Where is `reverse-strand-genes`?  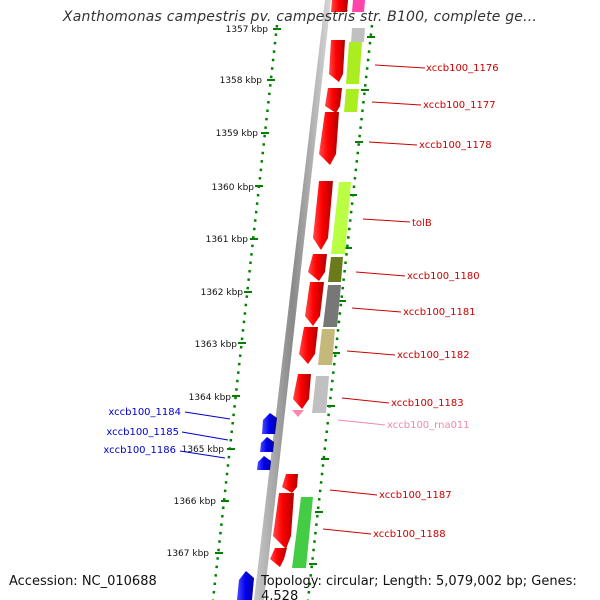
reverse-strand-genes is located at coordinates (257, 506).